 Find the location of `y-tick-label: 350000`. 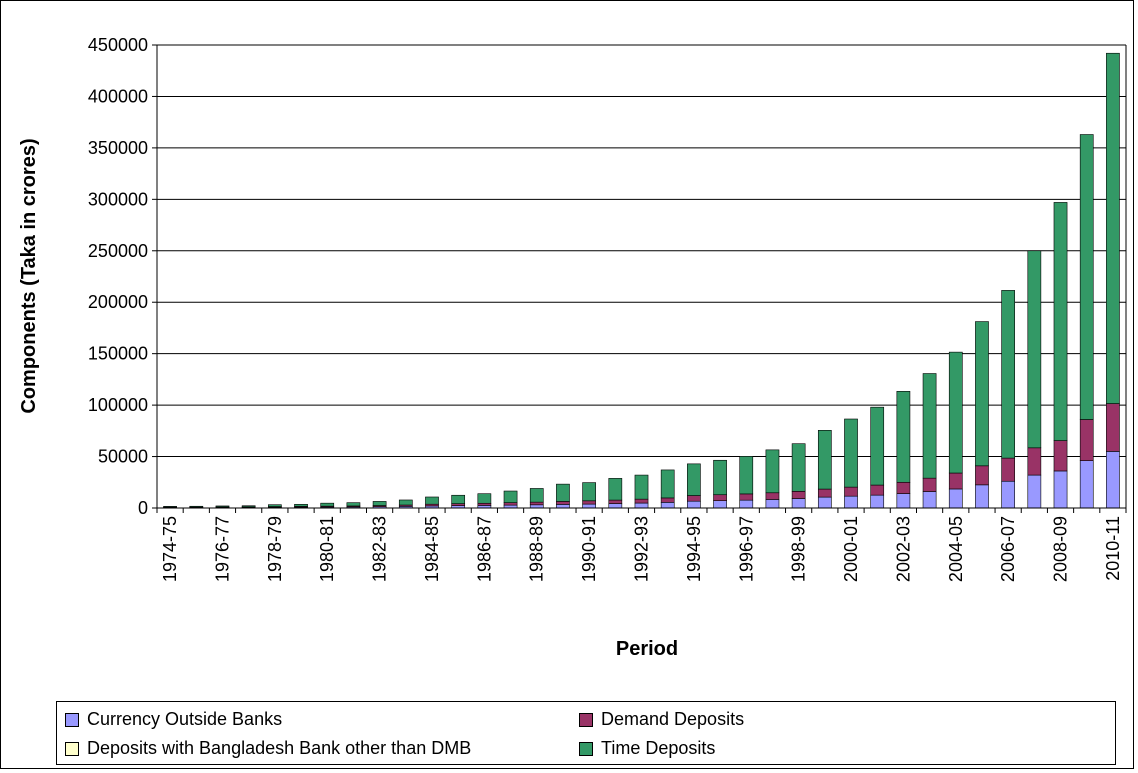

y-tick-label: 350000 is located at coordinates (118, 148).